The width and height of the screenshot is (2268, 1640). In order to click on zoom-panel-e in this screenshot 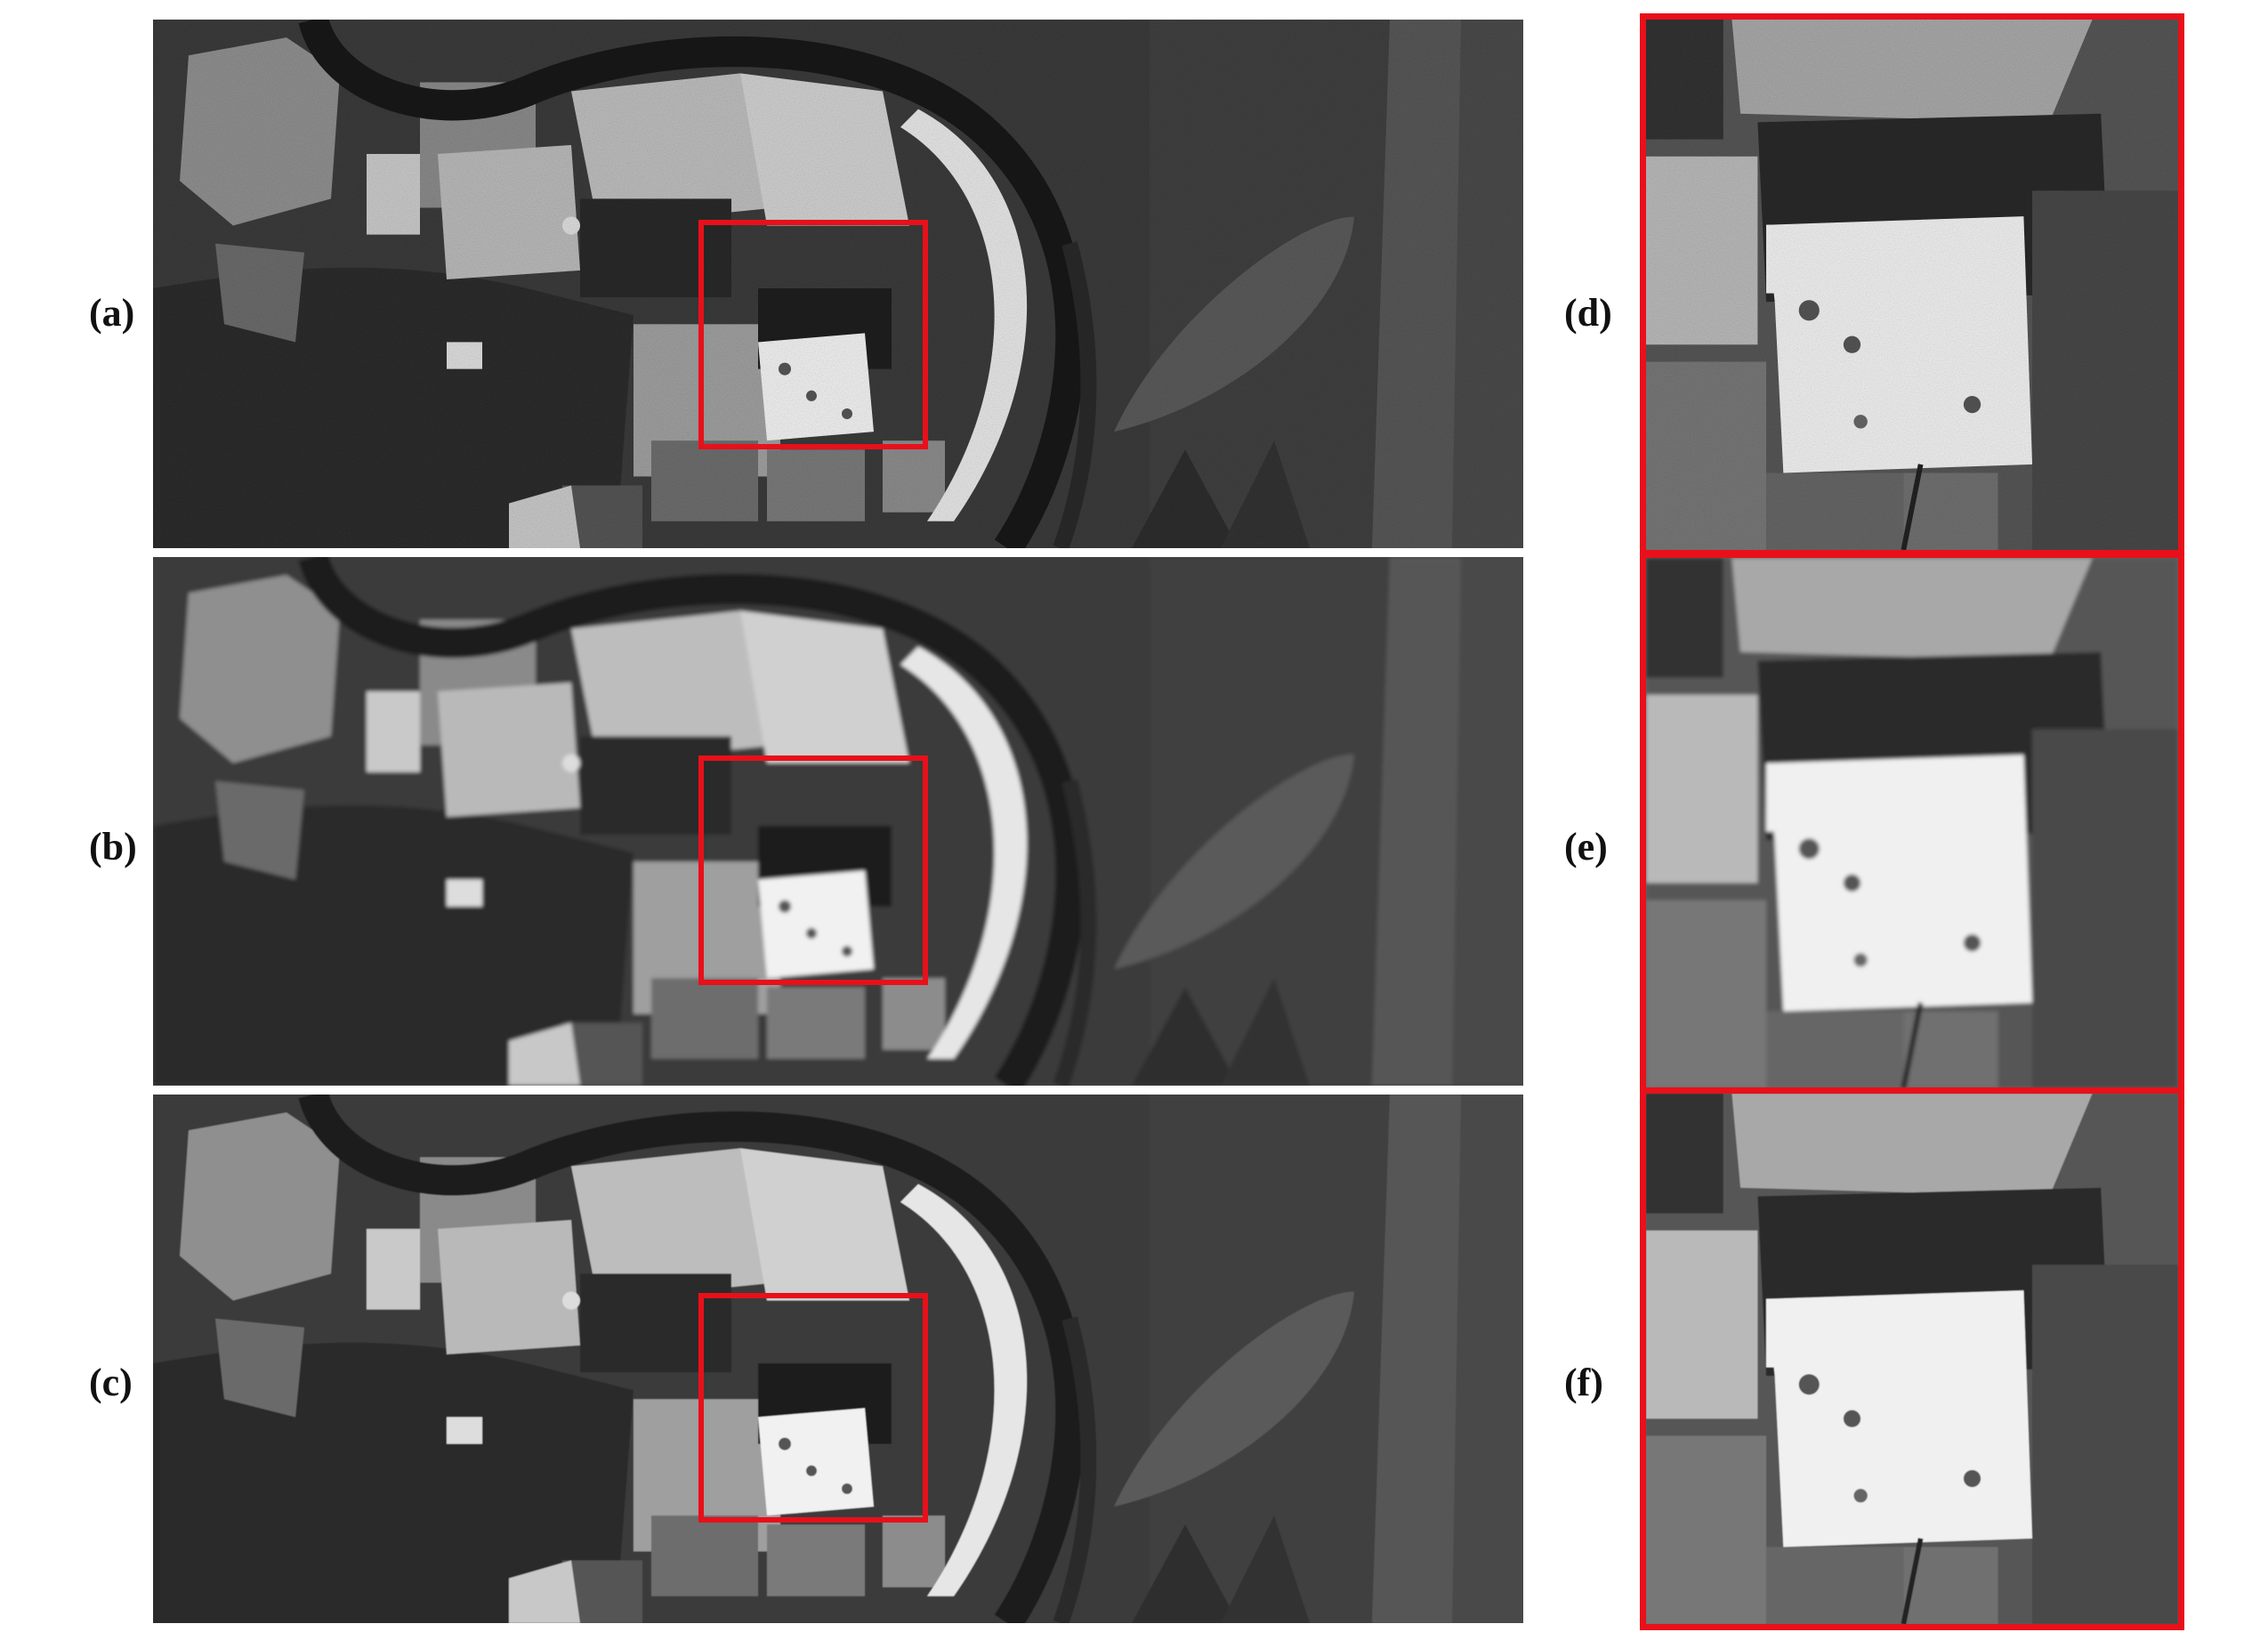, I will do `click(1912, 823)`.